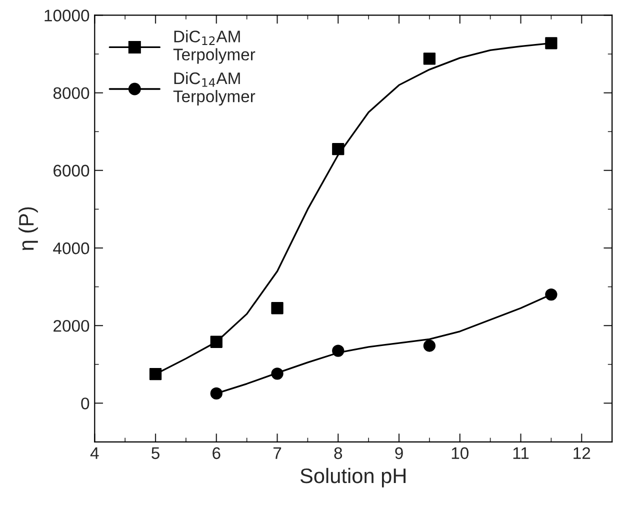 The width and height of the screenshot is (631, 508). Describe the element at coordinates (72, 170) in the screenshot. I see `y-tick-label: 6000` at that location.